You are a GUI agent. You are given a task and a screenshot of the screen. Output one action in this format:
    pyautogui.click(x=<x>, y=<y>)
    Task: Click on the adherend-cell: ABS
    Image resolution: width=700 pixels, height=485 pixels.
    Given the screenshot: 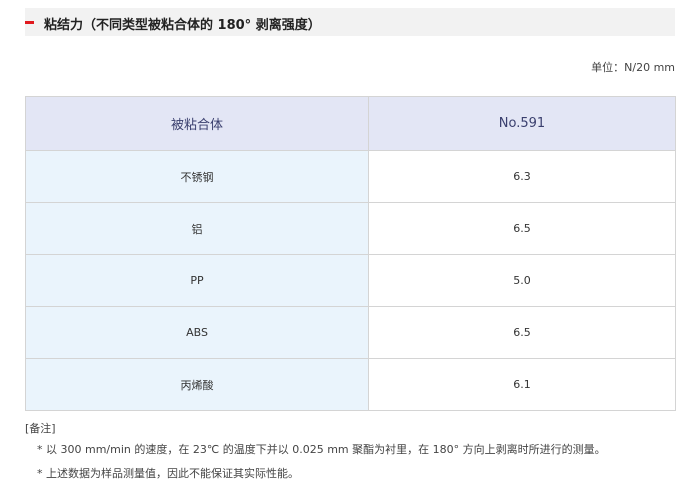 What is the action you would take?
    pyautogui.click(x=197, y=332)
    